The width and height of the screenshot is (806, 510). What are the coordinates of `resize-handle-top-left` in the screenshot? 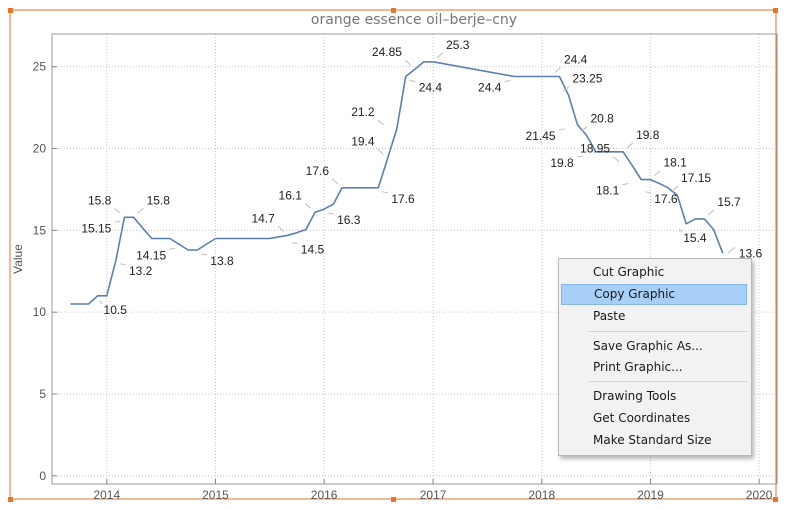 It's located at (10, 10).